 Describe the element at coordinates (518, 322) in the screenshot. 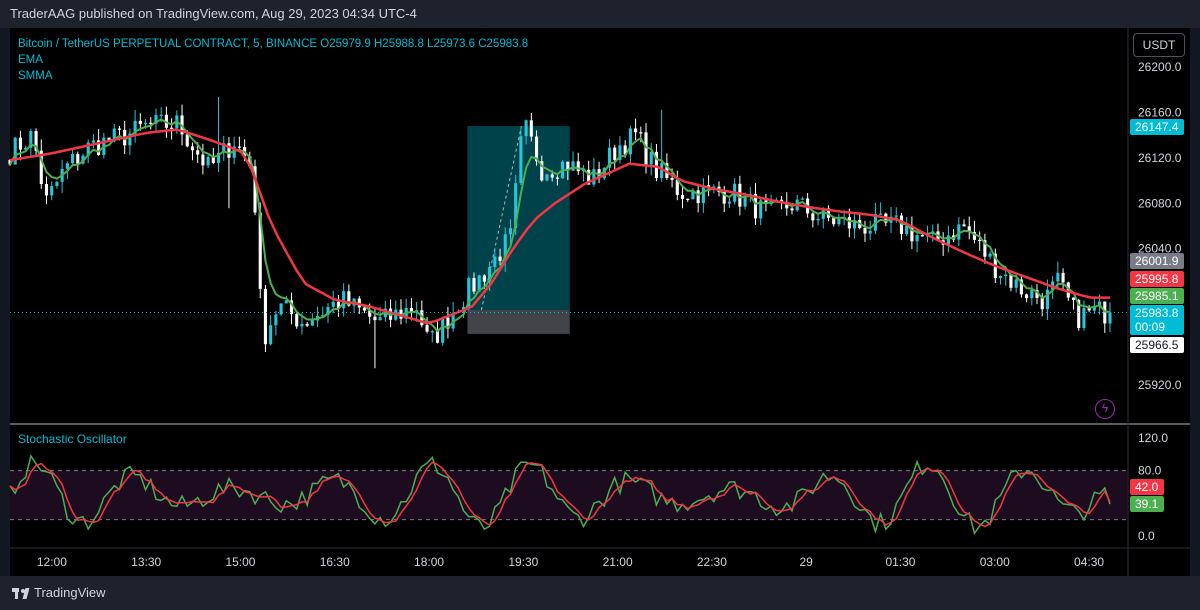

I see `position-stop-zone` at that location.